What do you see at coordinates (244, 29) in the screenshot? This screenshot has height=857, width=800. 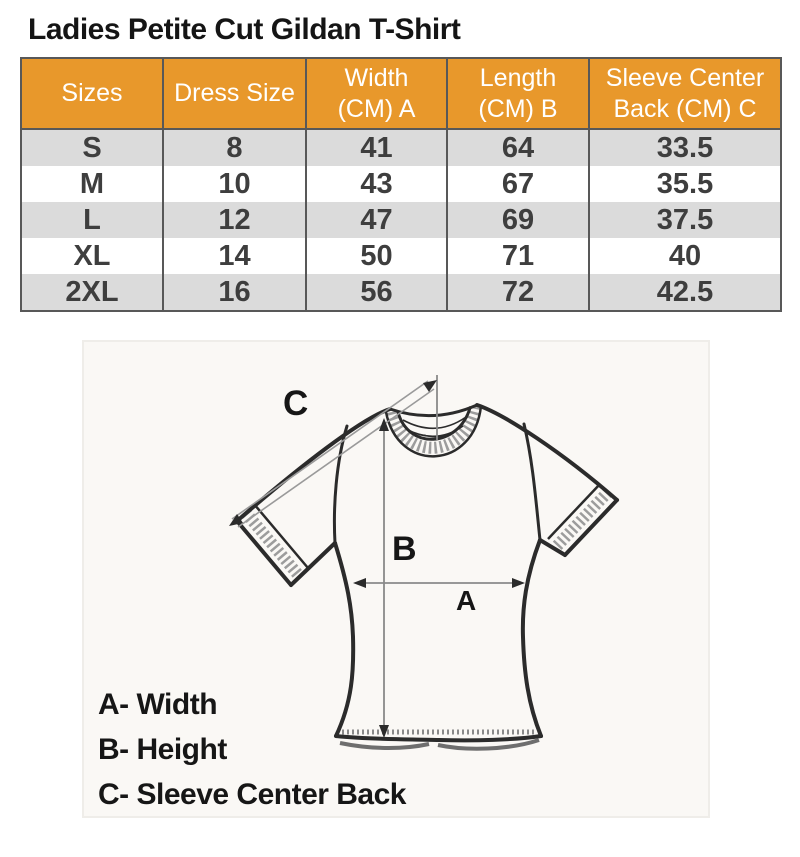 I see `page-title: Ladies Petite Cut Gildan T-Shirt` at bounding box center [244, 29].